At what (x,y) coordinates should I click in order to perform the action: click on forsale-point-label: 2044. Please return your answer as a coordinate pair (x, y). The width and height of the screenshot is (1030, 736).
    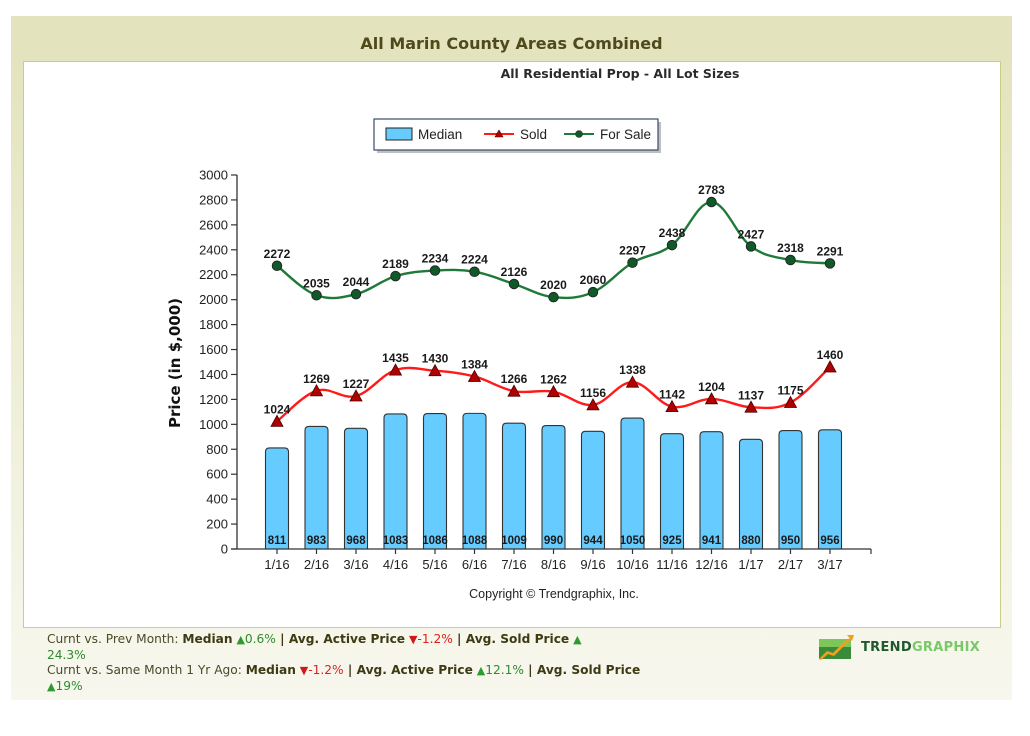
    Looking at the image, I should click on (356, 282).